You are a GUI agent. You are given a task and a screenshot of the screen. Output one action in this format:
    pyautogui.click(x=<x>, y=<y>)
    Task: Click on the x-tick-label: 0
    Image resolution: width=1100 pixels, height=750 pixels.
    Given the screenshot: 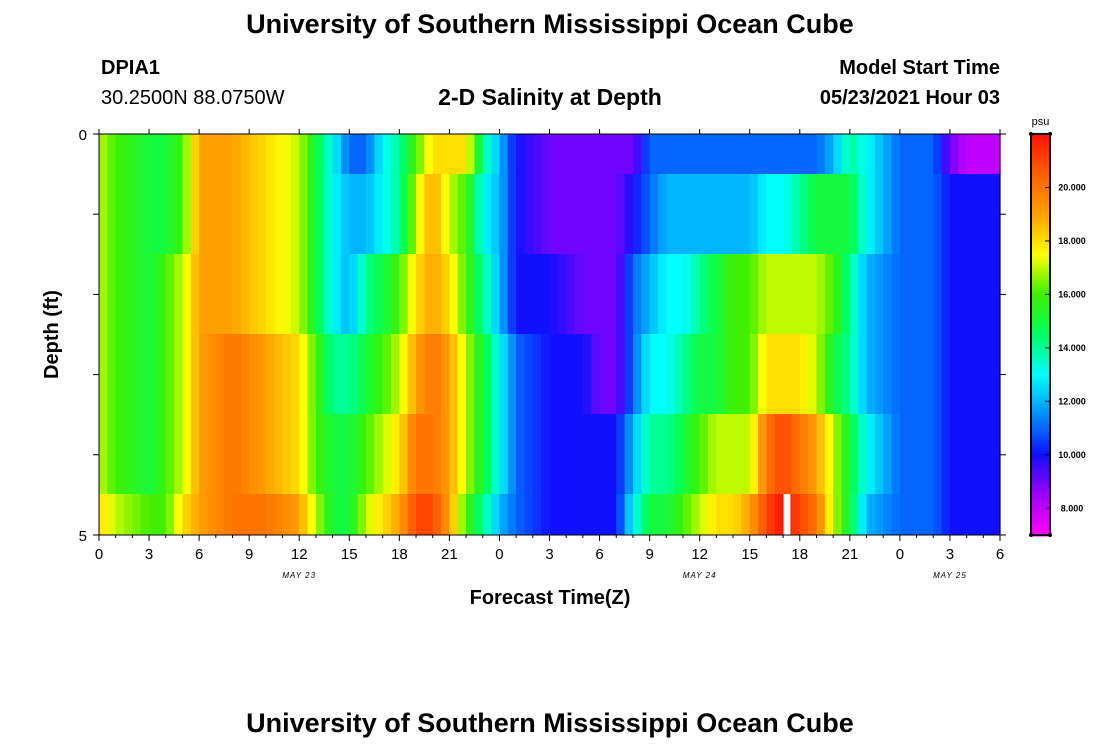 What is the action you would take?
    pyautogui.click(x=900, y=554)
    